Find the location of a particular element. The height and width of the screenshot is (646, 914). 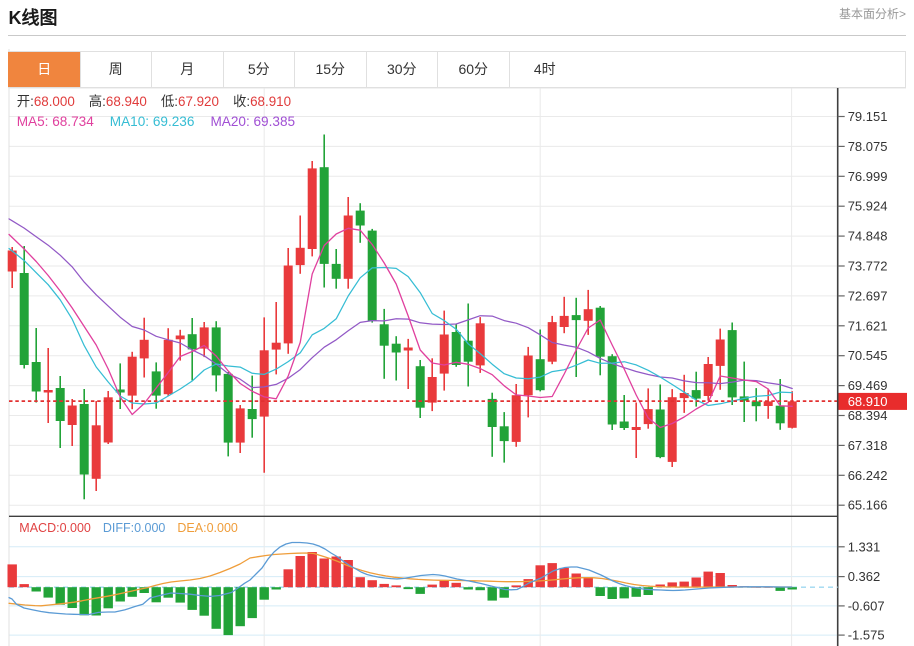

svg-text: 65.166 is located at coordinates (868, 505).